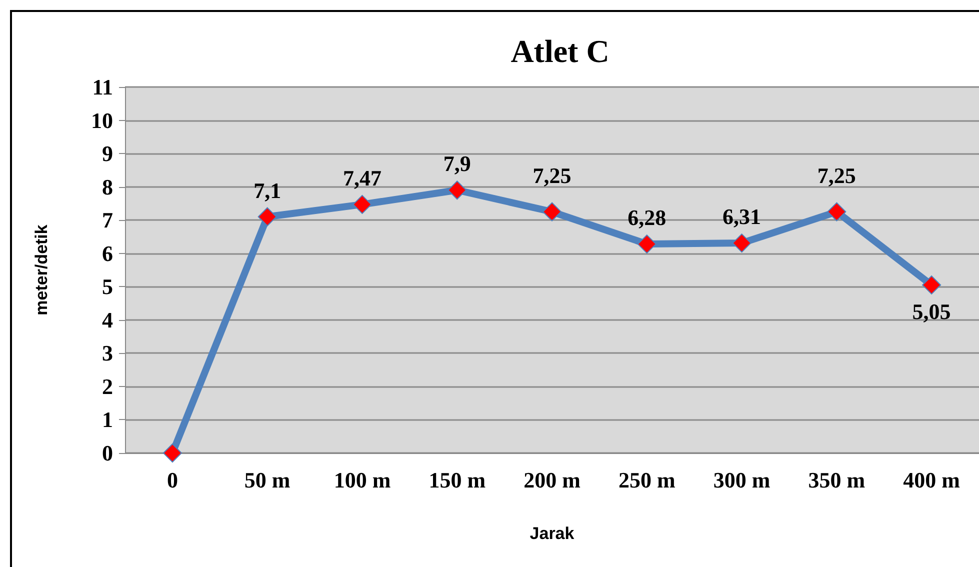  Describe the element at coordinates (931, 311) in the screenshot. I see `data-label: 5,05` at that location.